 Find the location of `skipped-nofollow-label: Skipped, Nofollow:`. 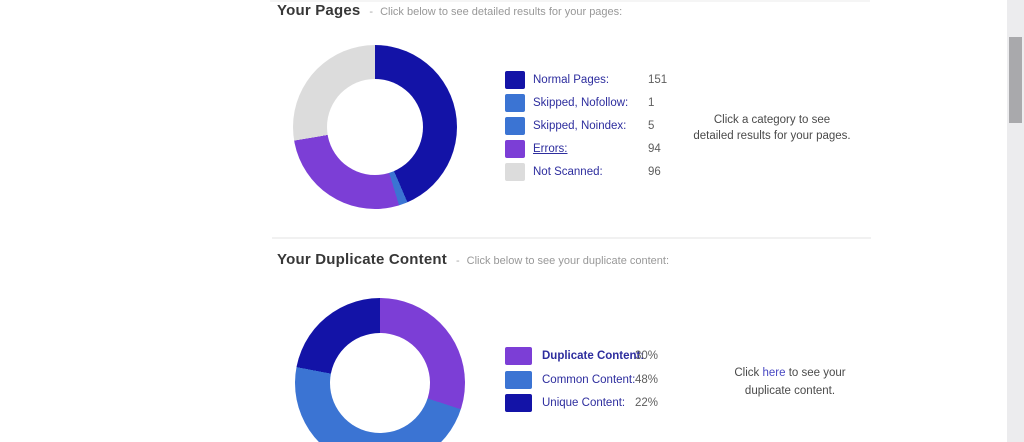

skipped-nofollow-label: Skipped, Nofollow: is located at coordinates (581, 103).